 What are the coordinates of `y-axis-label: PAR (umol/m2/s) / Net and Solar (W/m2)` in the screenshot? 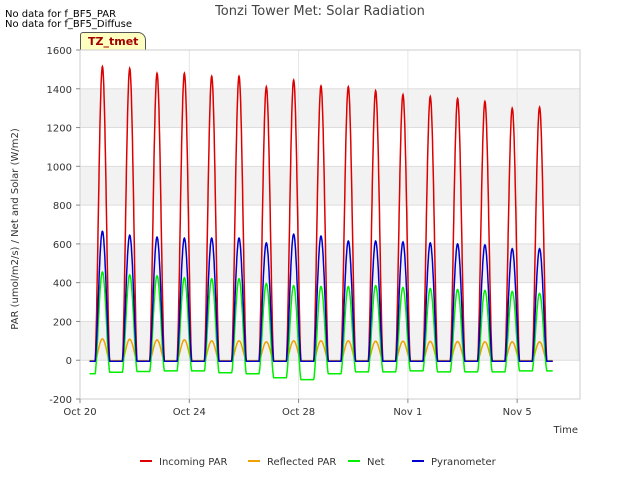 It's located at (15, 229).